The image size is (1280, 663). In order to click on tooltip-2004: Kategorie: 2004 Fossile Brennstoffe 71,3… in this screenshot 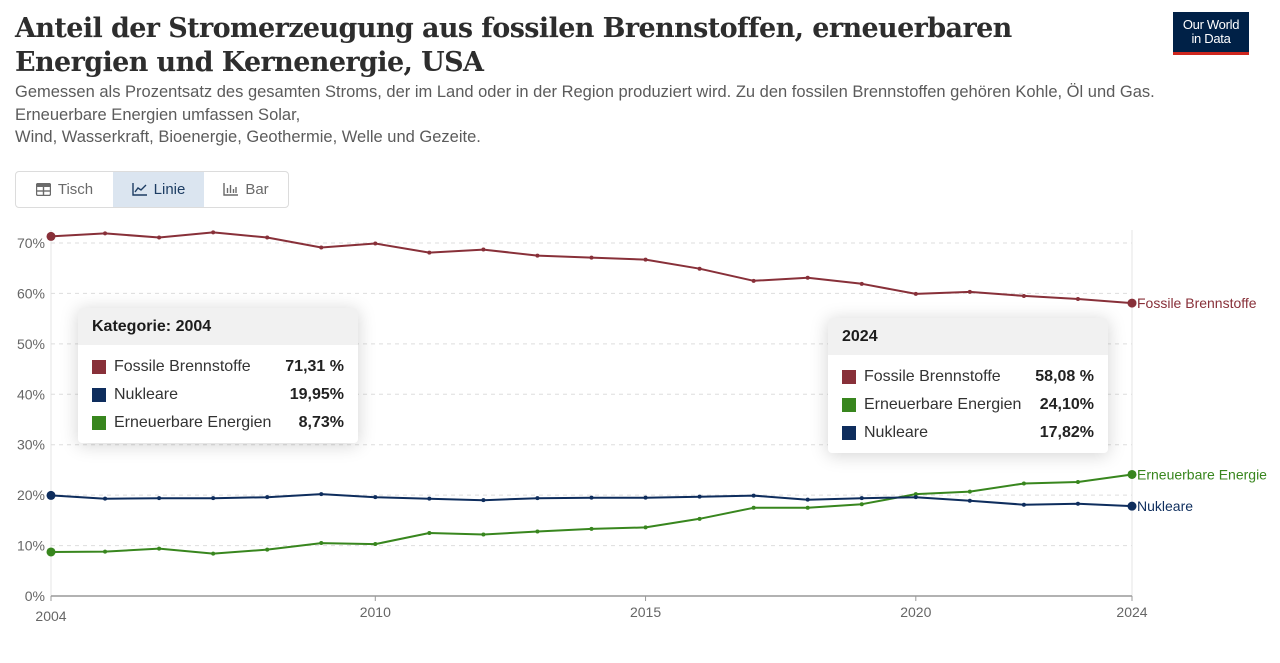, I will do `click(218, 375)`.